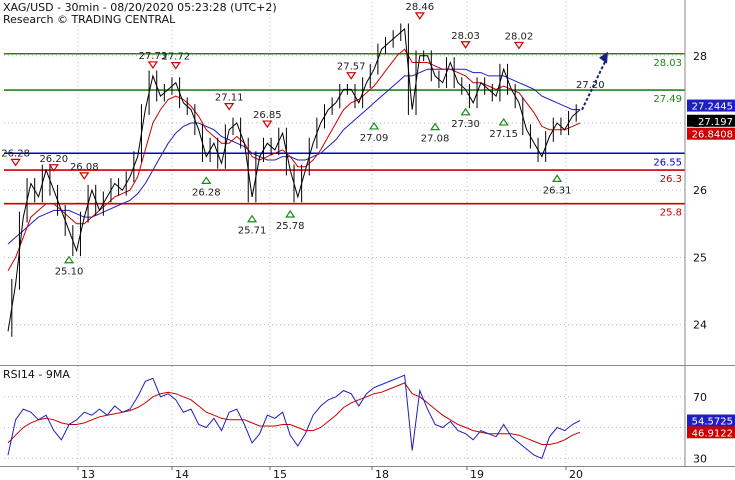 This screenshot has width=735, height=480. Describe the element at coordinates (252, 231) in the screenshot. I see `swing-low-label: 25.71` at that location.